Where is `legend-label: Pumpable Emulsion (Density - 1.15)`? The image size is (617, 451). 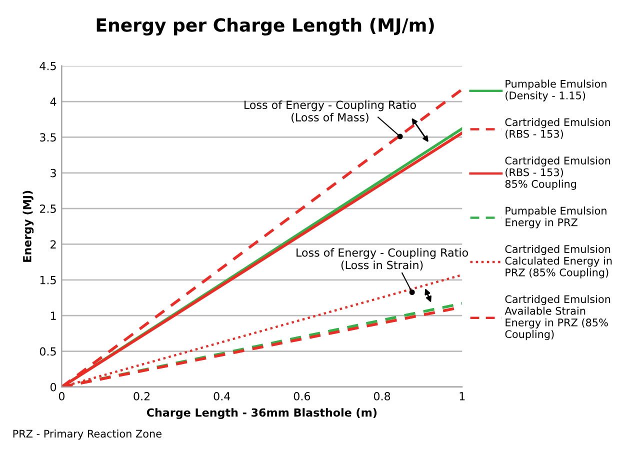 legend-label: Pumpable Emulsion (Density - 1.15) is located at coordinates (556, 91).